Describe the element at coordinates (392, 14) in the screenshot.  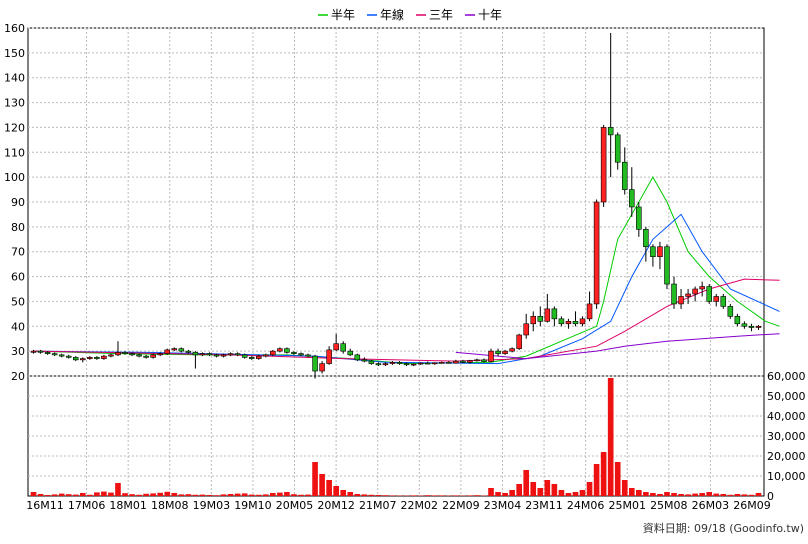
I see `legend-label: 年線` at that location.